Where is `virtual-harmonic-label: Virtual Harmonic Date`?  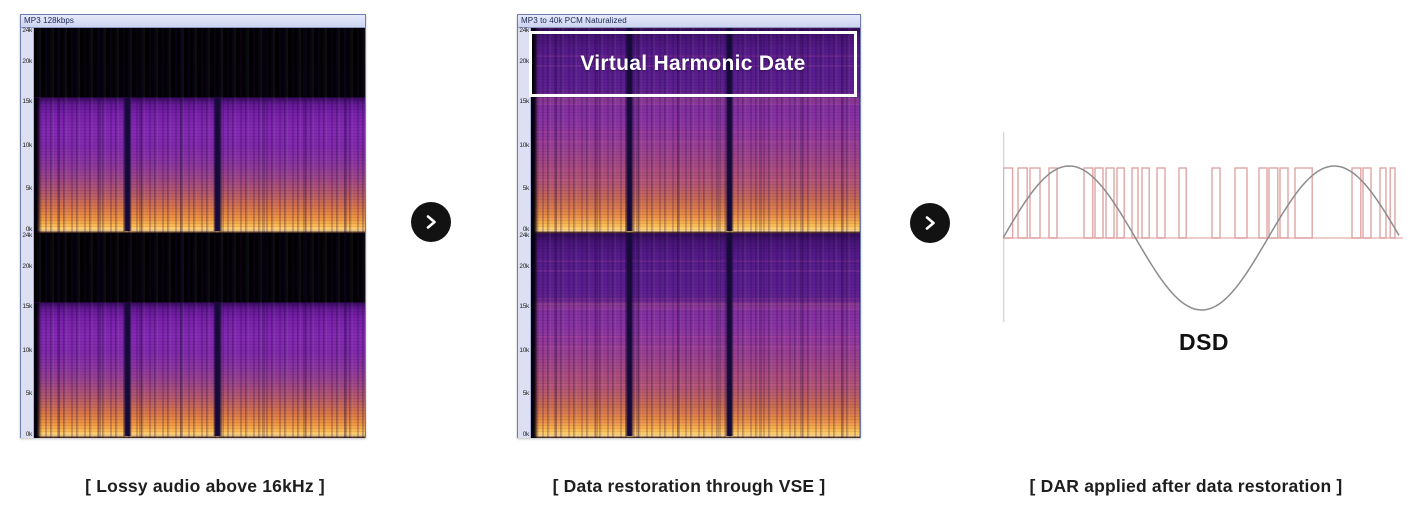
virtual-harmonic-label: Virtual Harmonic Date is located at coordinates (693, 63).